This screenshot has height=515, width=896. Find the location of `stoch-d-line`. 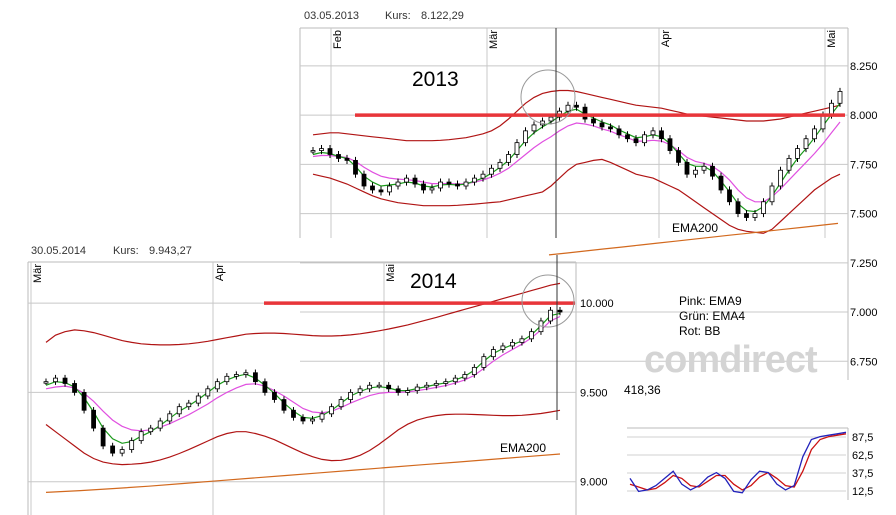

stoch-d-line is located at coordinates (738, 462).